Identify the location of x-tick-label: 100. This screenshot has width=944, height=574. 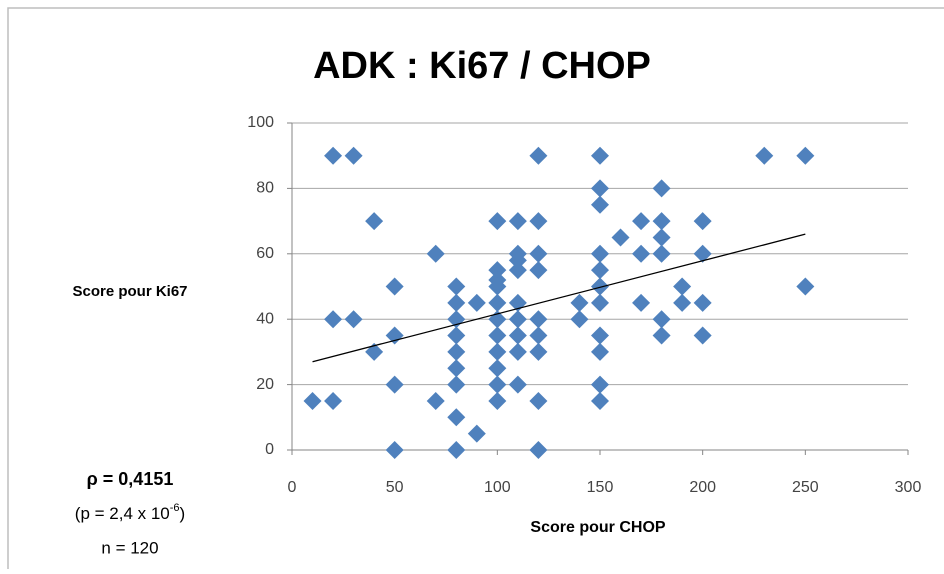
(497, 487).